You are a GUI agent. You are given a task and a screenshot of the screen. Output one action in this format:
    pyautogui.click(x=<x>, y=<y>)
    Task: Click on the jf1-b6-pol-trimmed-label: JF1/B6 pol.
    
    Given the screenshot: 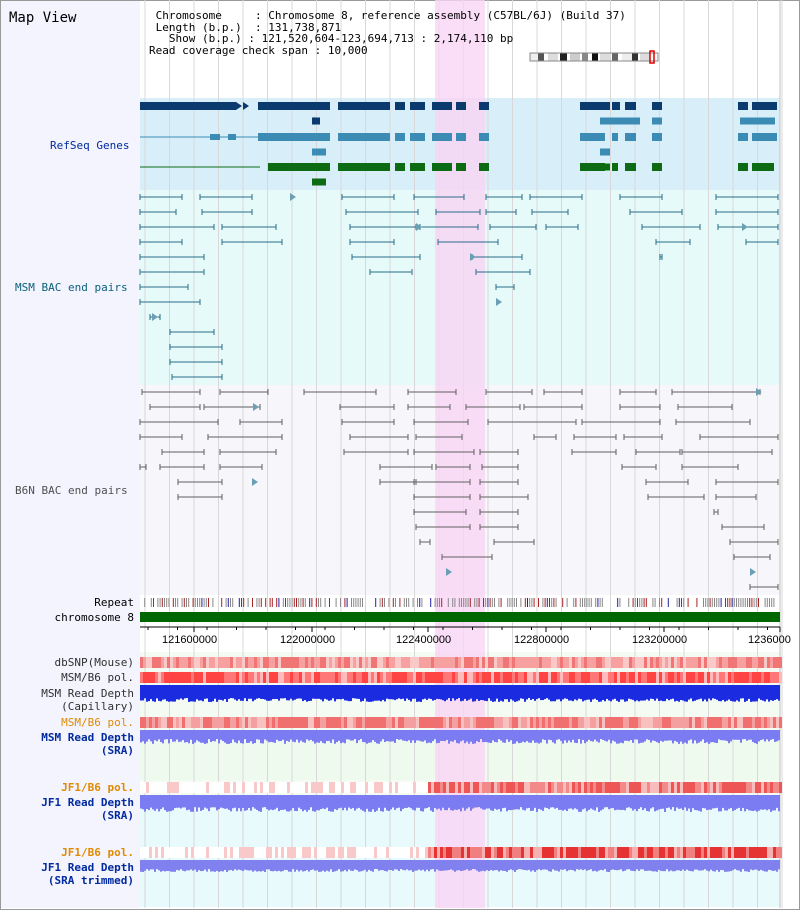 What is the action you would take?
    pyautogui.click(x=97, y=852)
    